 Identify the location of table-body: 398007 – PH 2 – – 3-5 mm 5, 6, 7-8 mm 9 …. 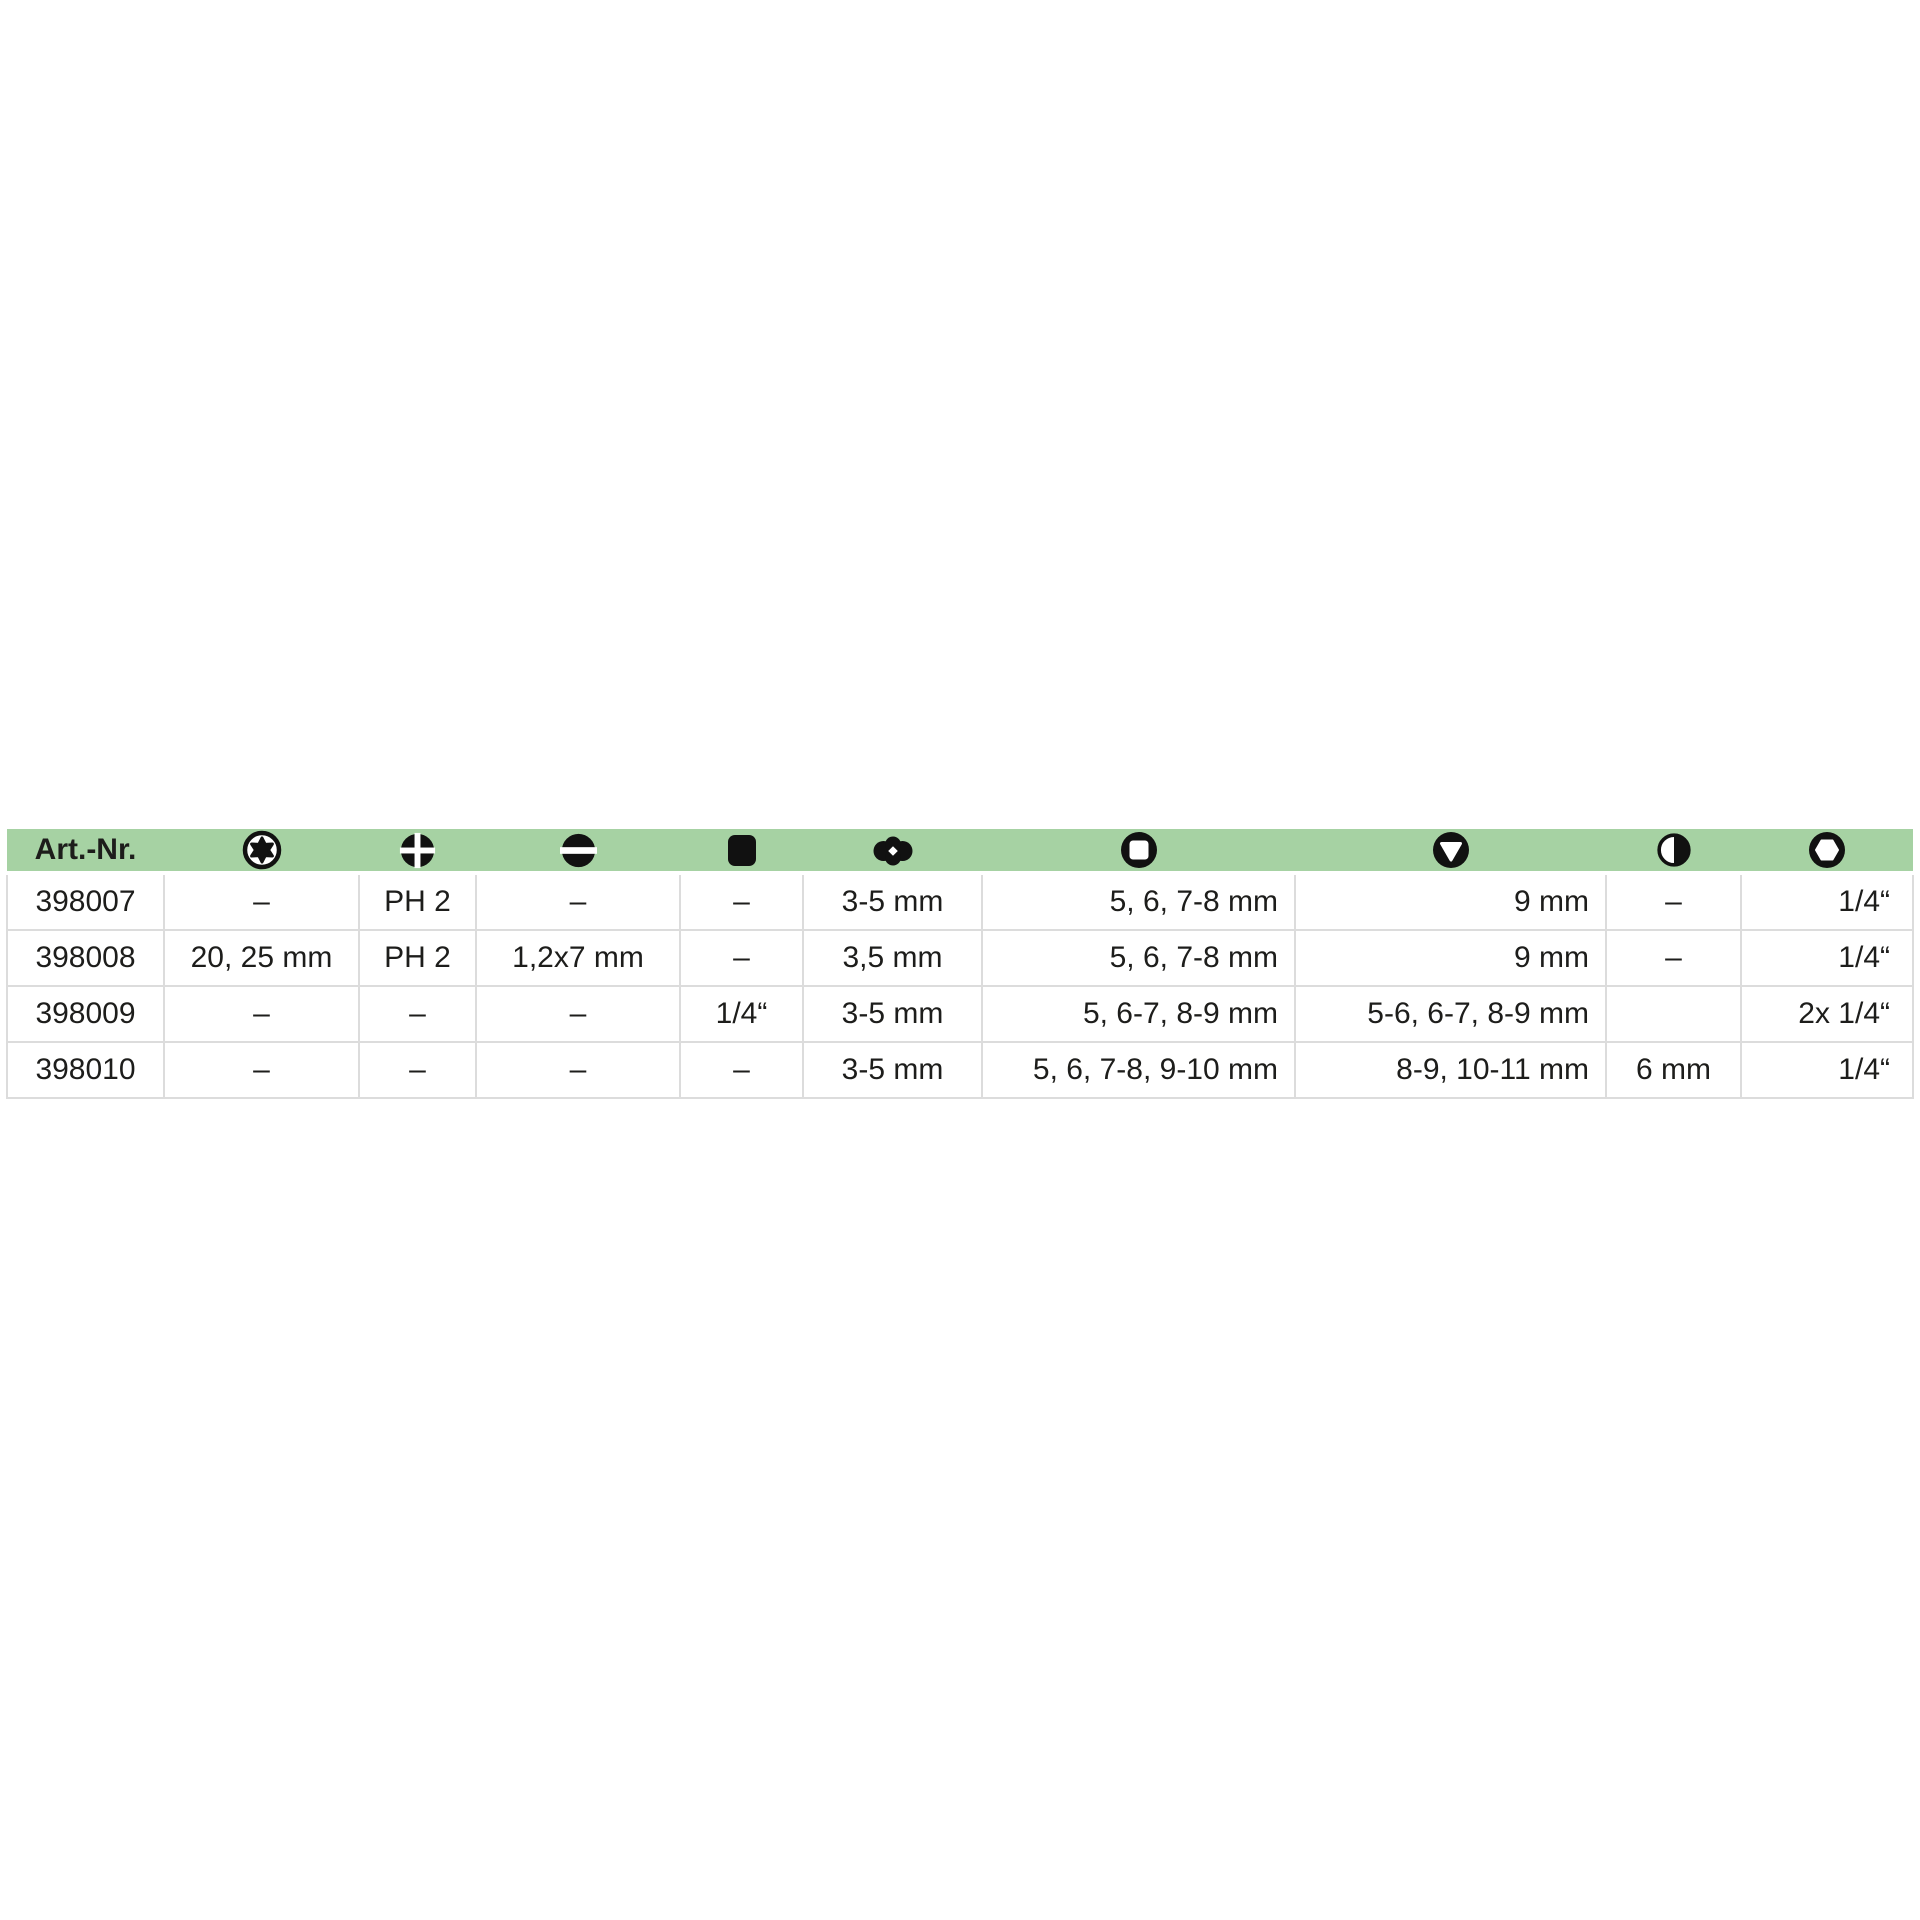
(960, 985).